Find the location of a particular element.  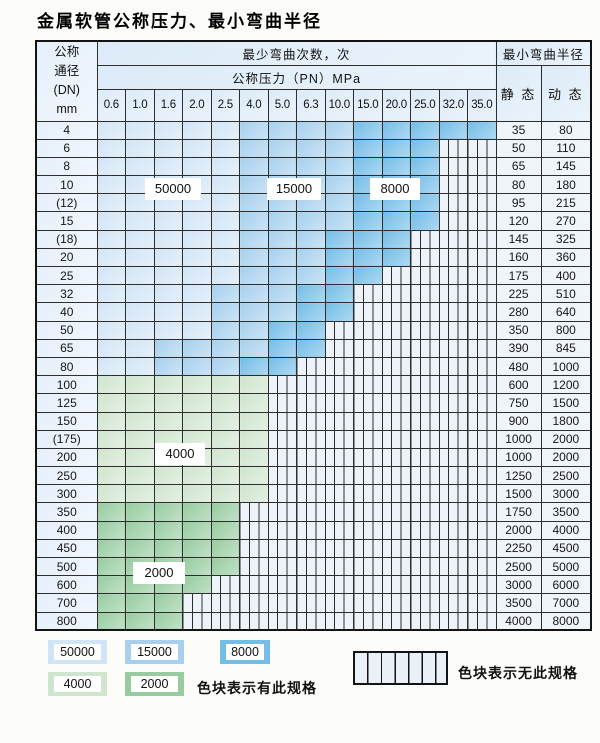

dn-cell: 20 is located at coordinates (66, 257).